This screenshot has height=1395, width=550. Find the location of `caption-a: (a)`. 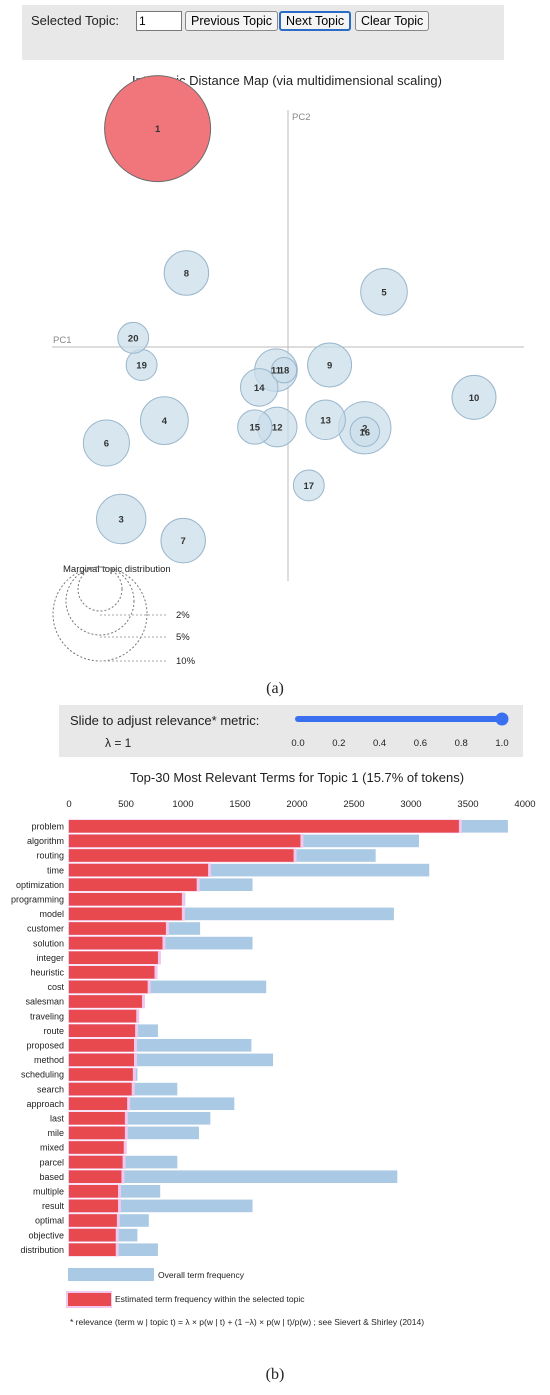

caption-a: (a) is located at coordinates (275, 688).